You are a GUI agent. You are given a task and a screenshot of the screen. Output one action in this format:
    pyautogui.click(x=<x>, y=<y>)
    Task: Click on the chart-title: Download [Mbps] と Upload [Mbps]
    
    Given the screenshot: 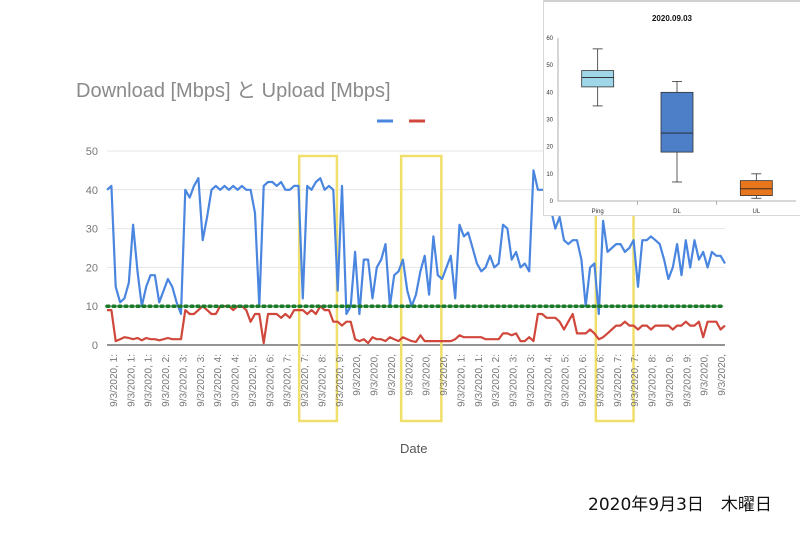 What is the action you would take?
    pyautogui.click(x=233, y=91)
    